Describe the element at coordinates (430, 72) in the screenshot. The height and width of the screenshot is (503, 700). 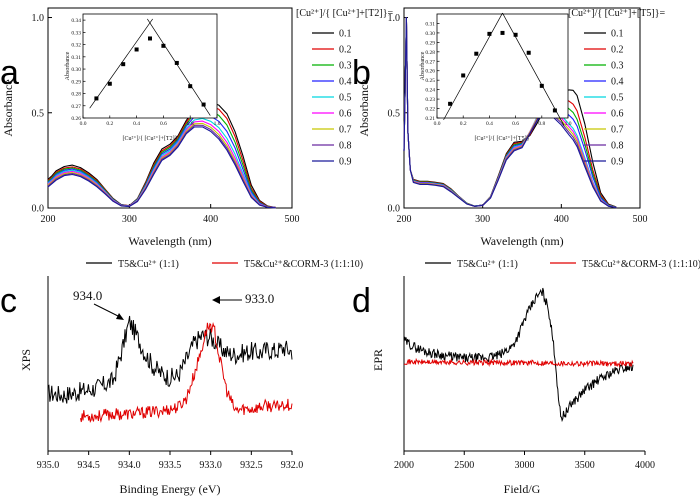
I see `b-inset-y-tick-label: 0.26` at that location.